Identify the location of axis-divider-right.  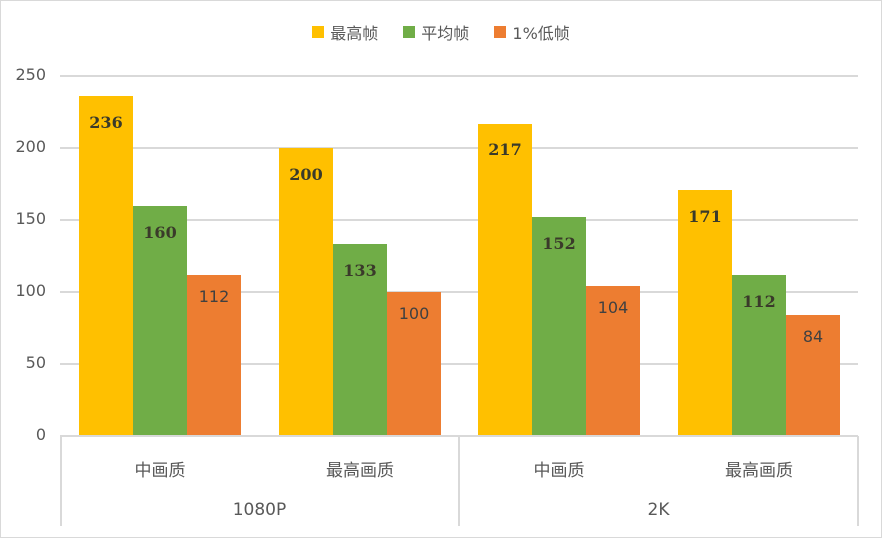
(858, 481).